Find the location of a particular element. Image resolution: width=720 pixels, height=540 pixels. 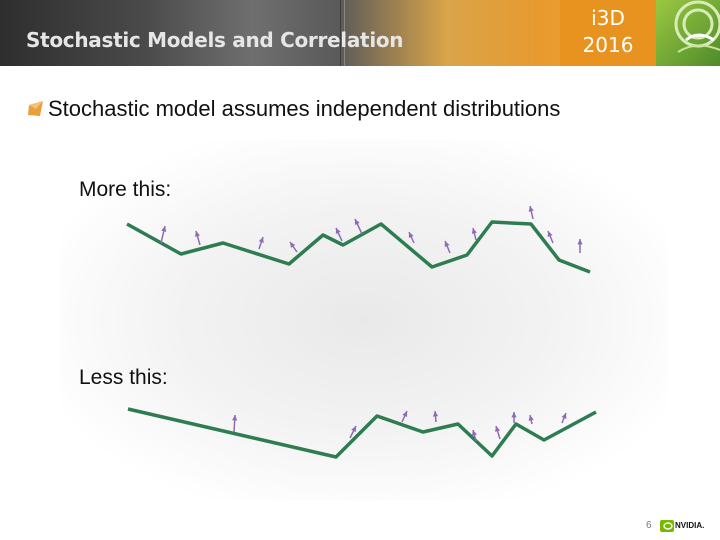

nvidia-logo-icon: NVIDIA. is located at coordinates (682, 528).